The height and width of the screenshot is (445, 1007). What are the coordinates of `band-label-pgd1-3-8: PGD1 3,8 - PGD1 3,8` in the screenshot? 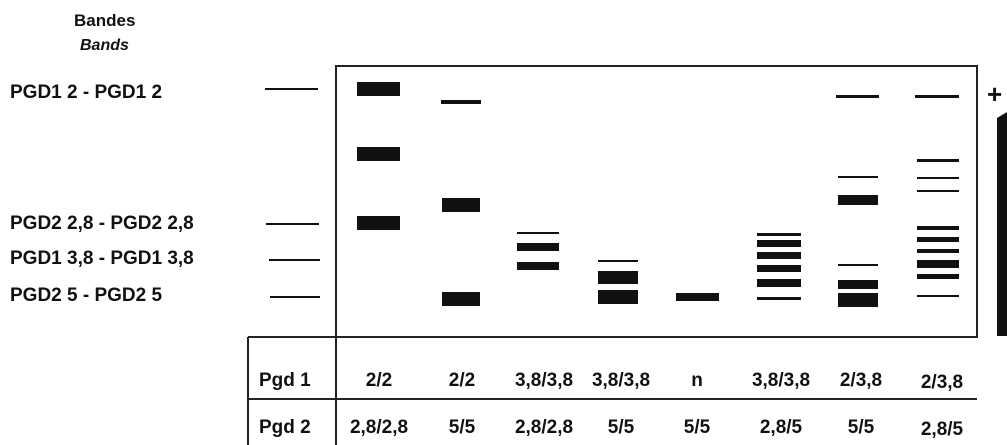 It's located at (102, 258).